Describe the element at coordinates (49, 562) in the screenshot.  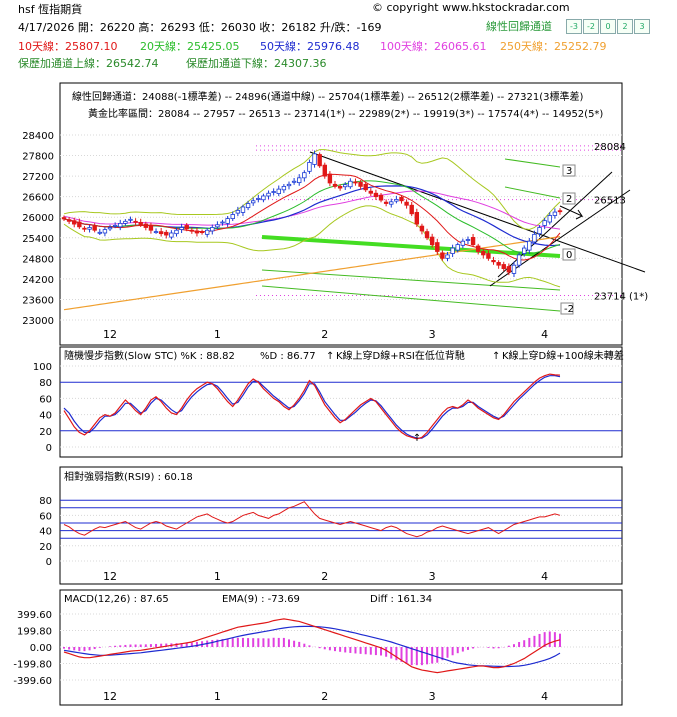
I see `rsi-ytick-label: 0` at that location.